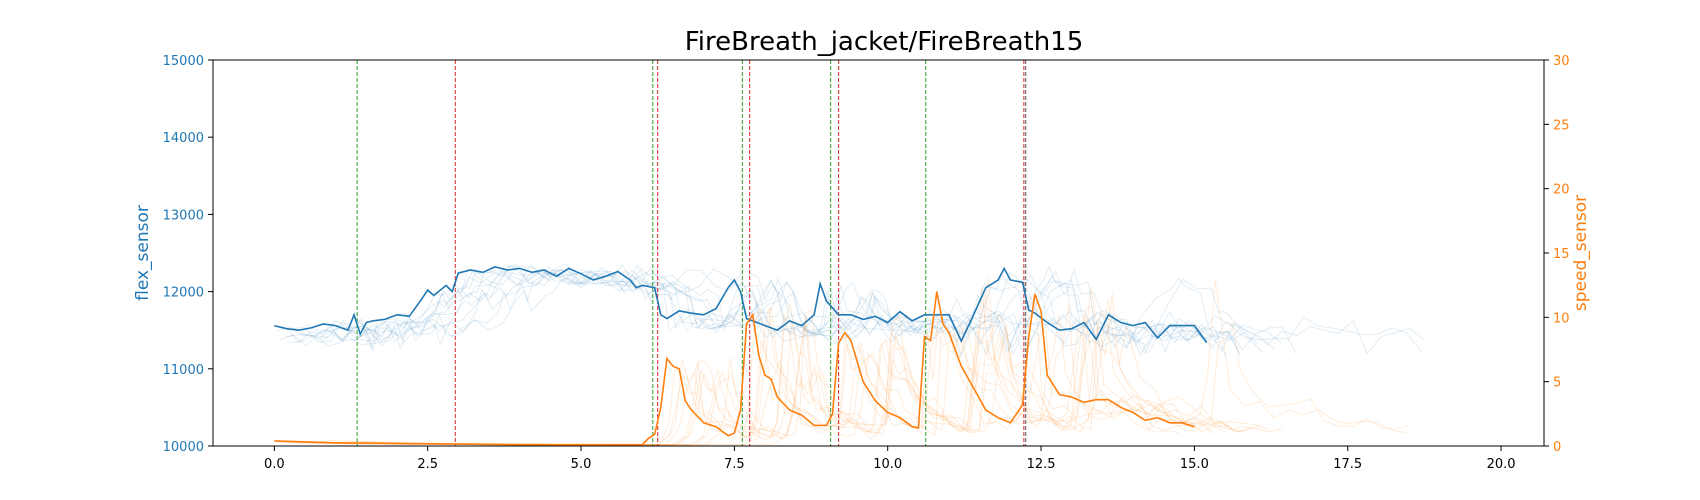 This screenshot has width=1700, height=500. Describe the element at coordinates (1347, 464) in the screenshot. I see `x-tick-label: 17.5` at that location.